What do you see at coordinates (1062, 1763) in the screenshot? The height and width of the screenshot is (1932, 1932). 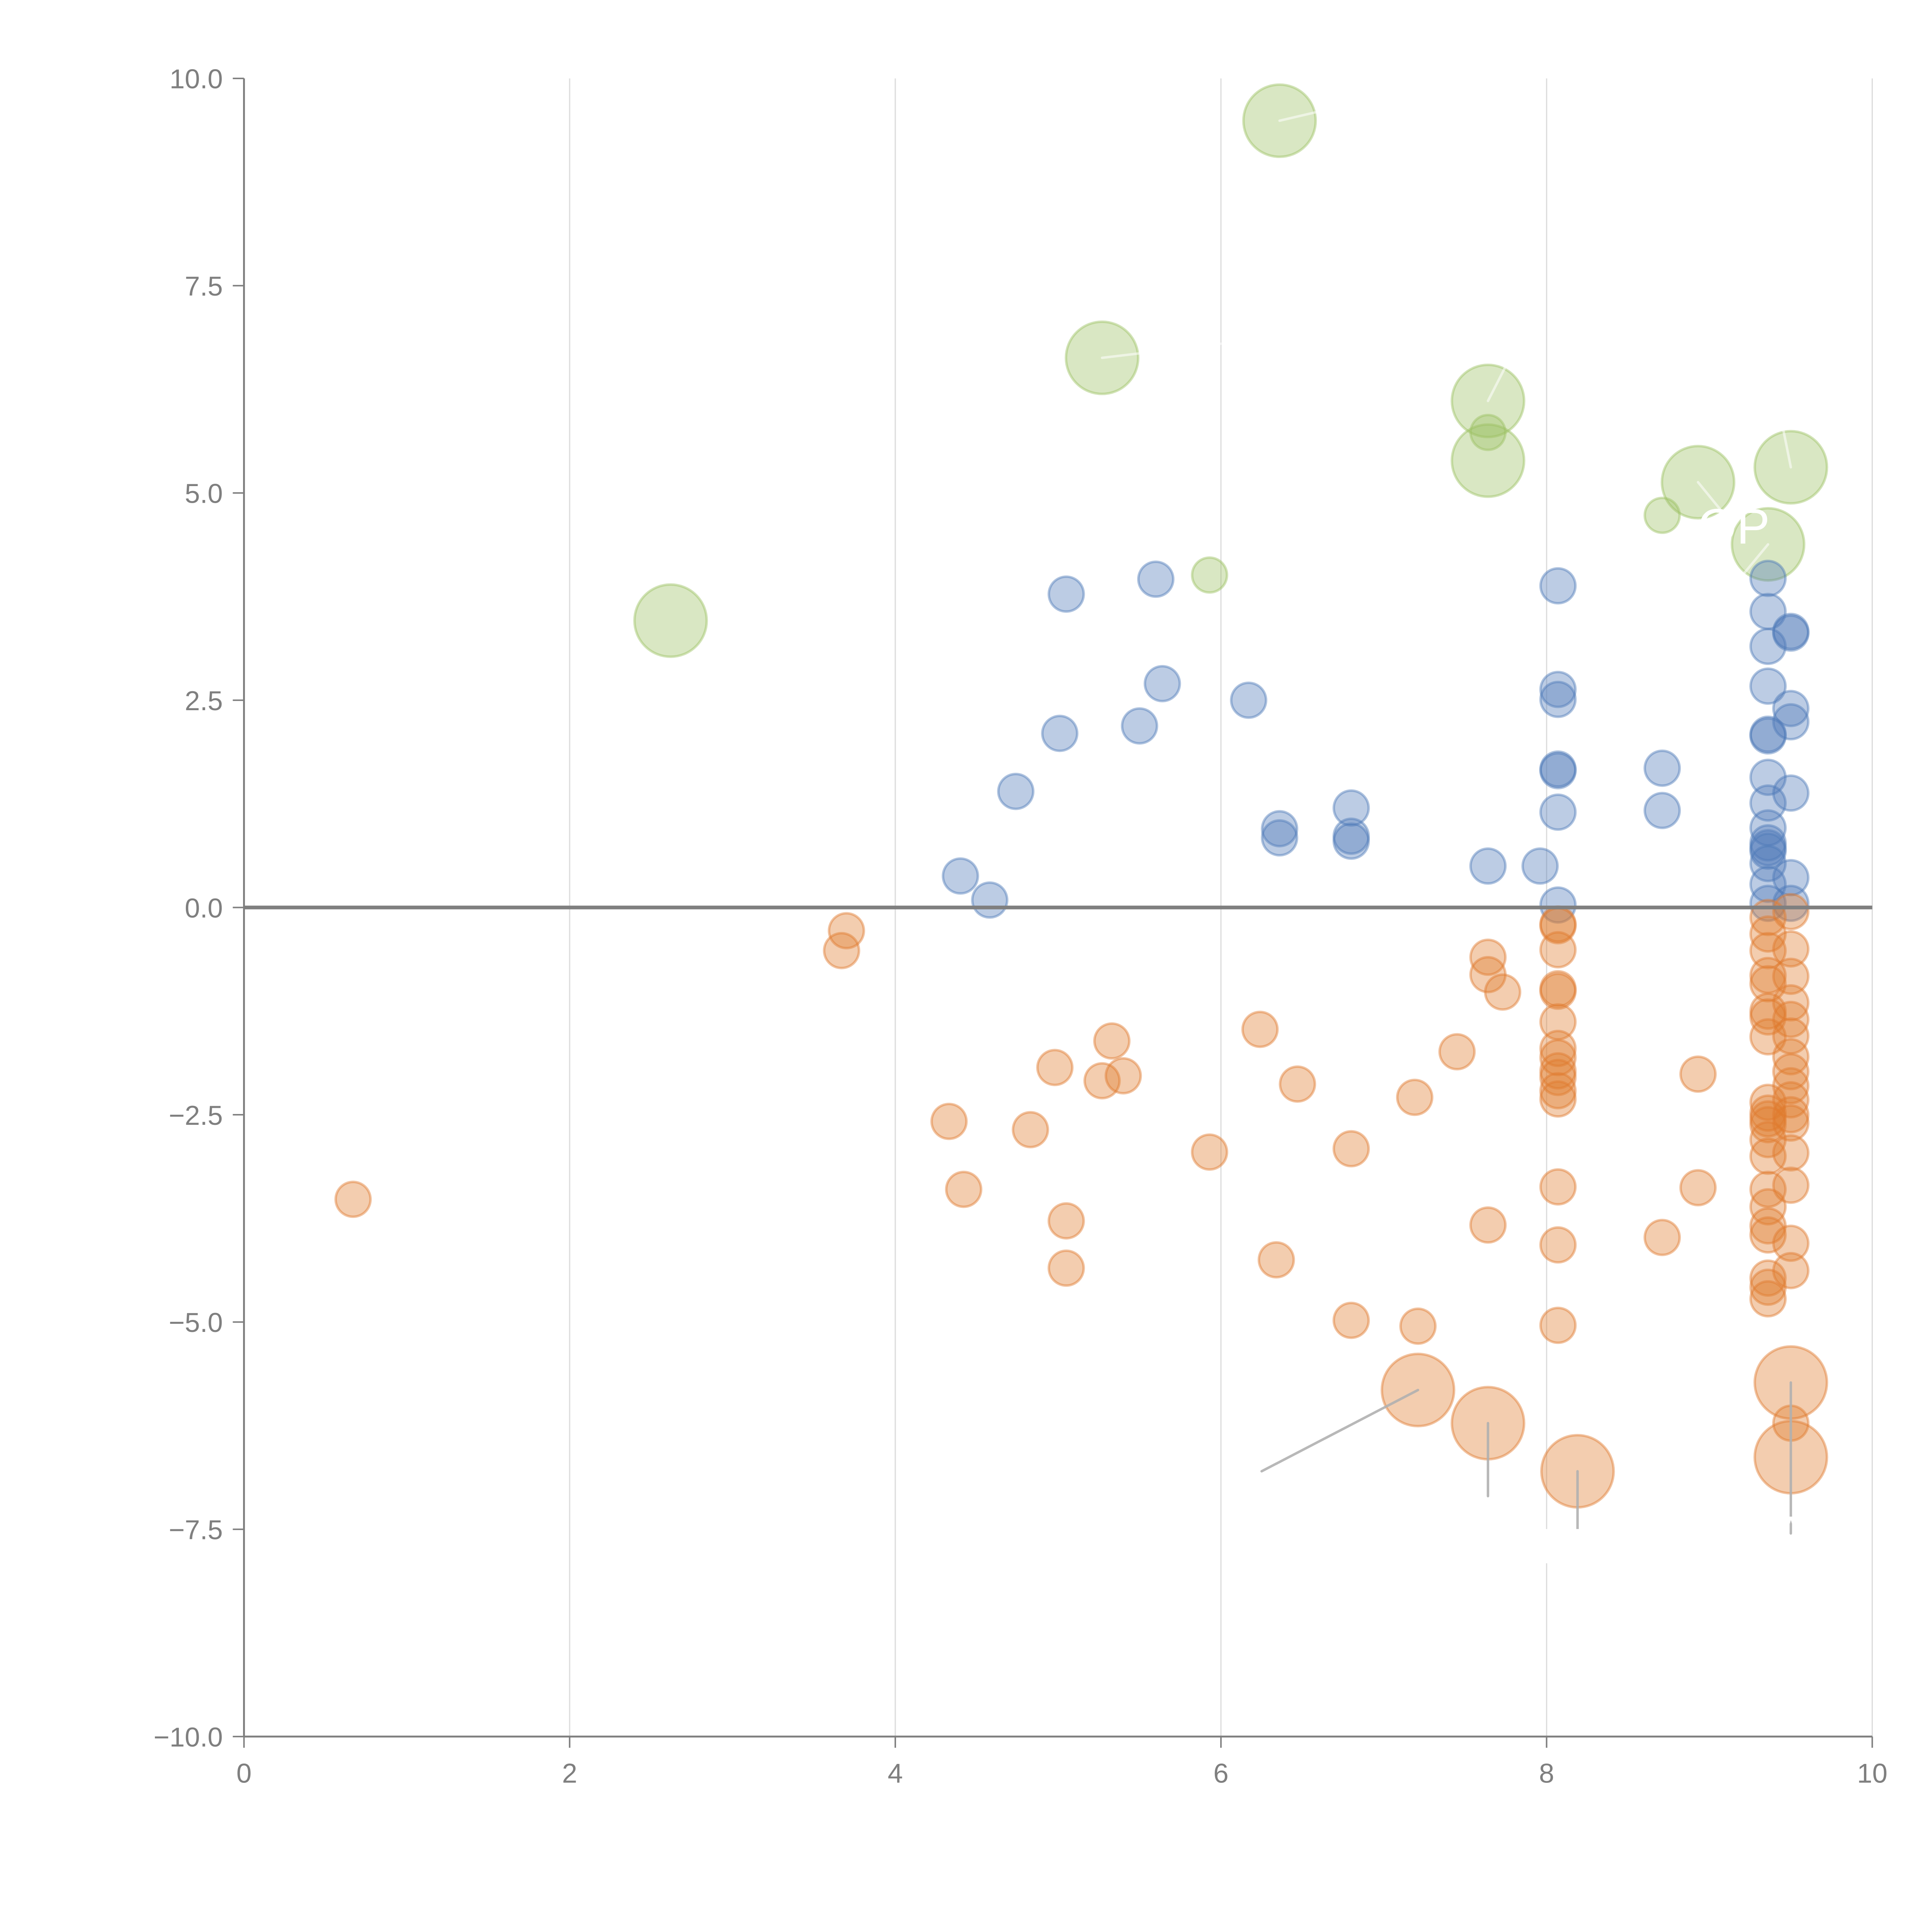 I see `x-ticks: 0 2 4 6 8 10` at bounding box center [1062, 1763].